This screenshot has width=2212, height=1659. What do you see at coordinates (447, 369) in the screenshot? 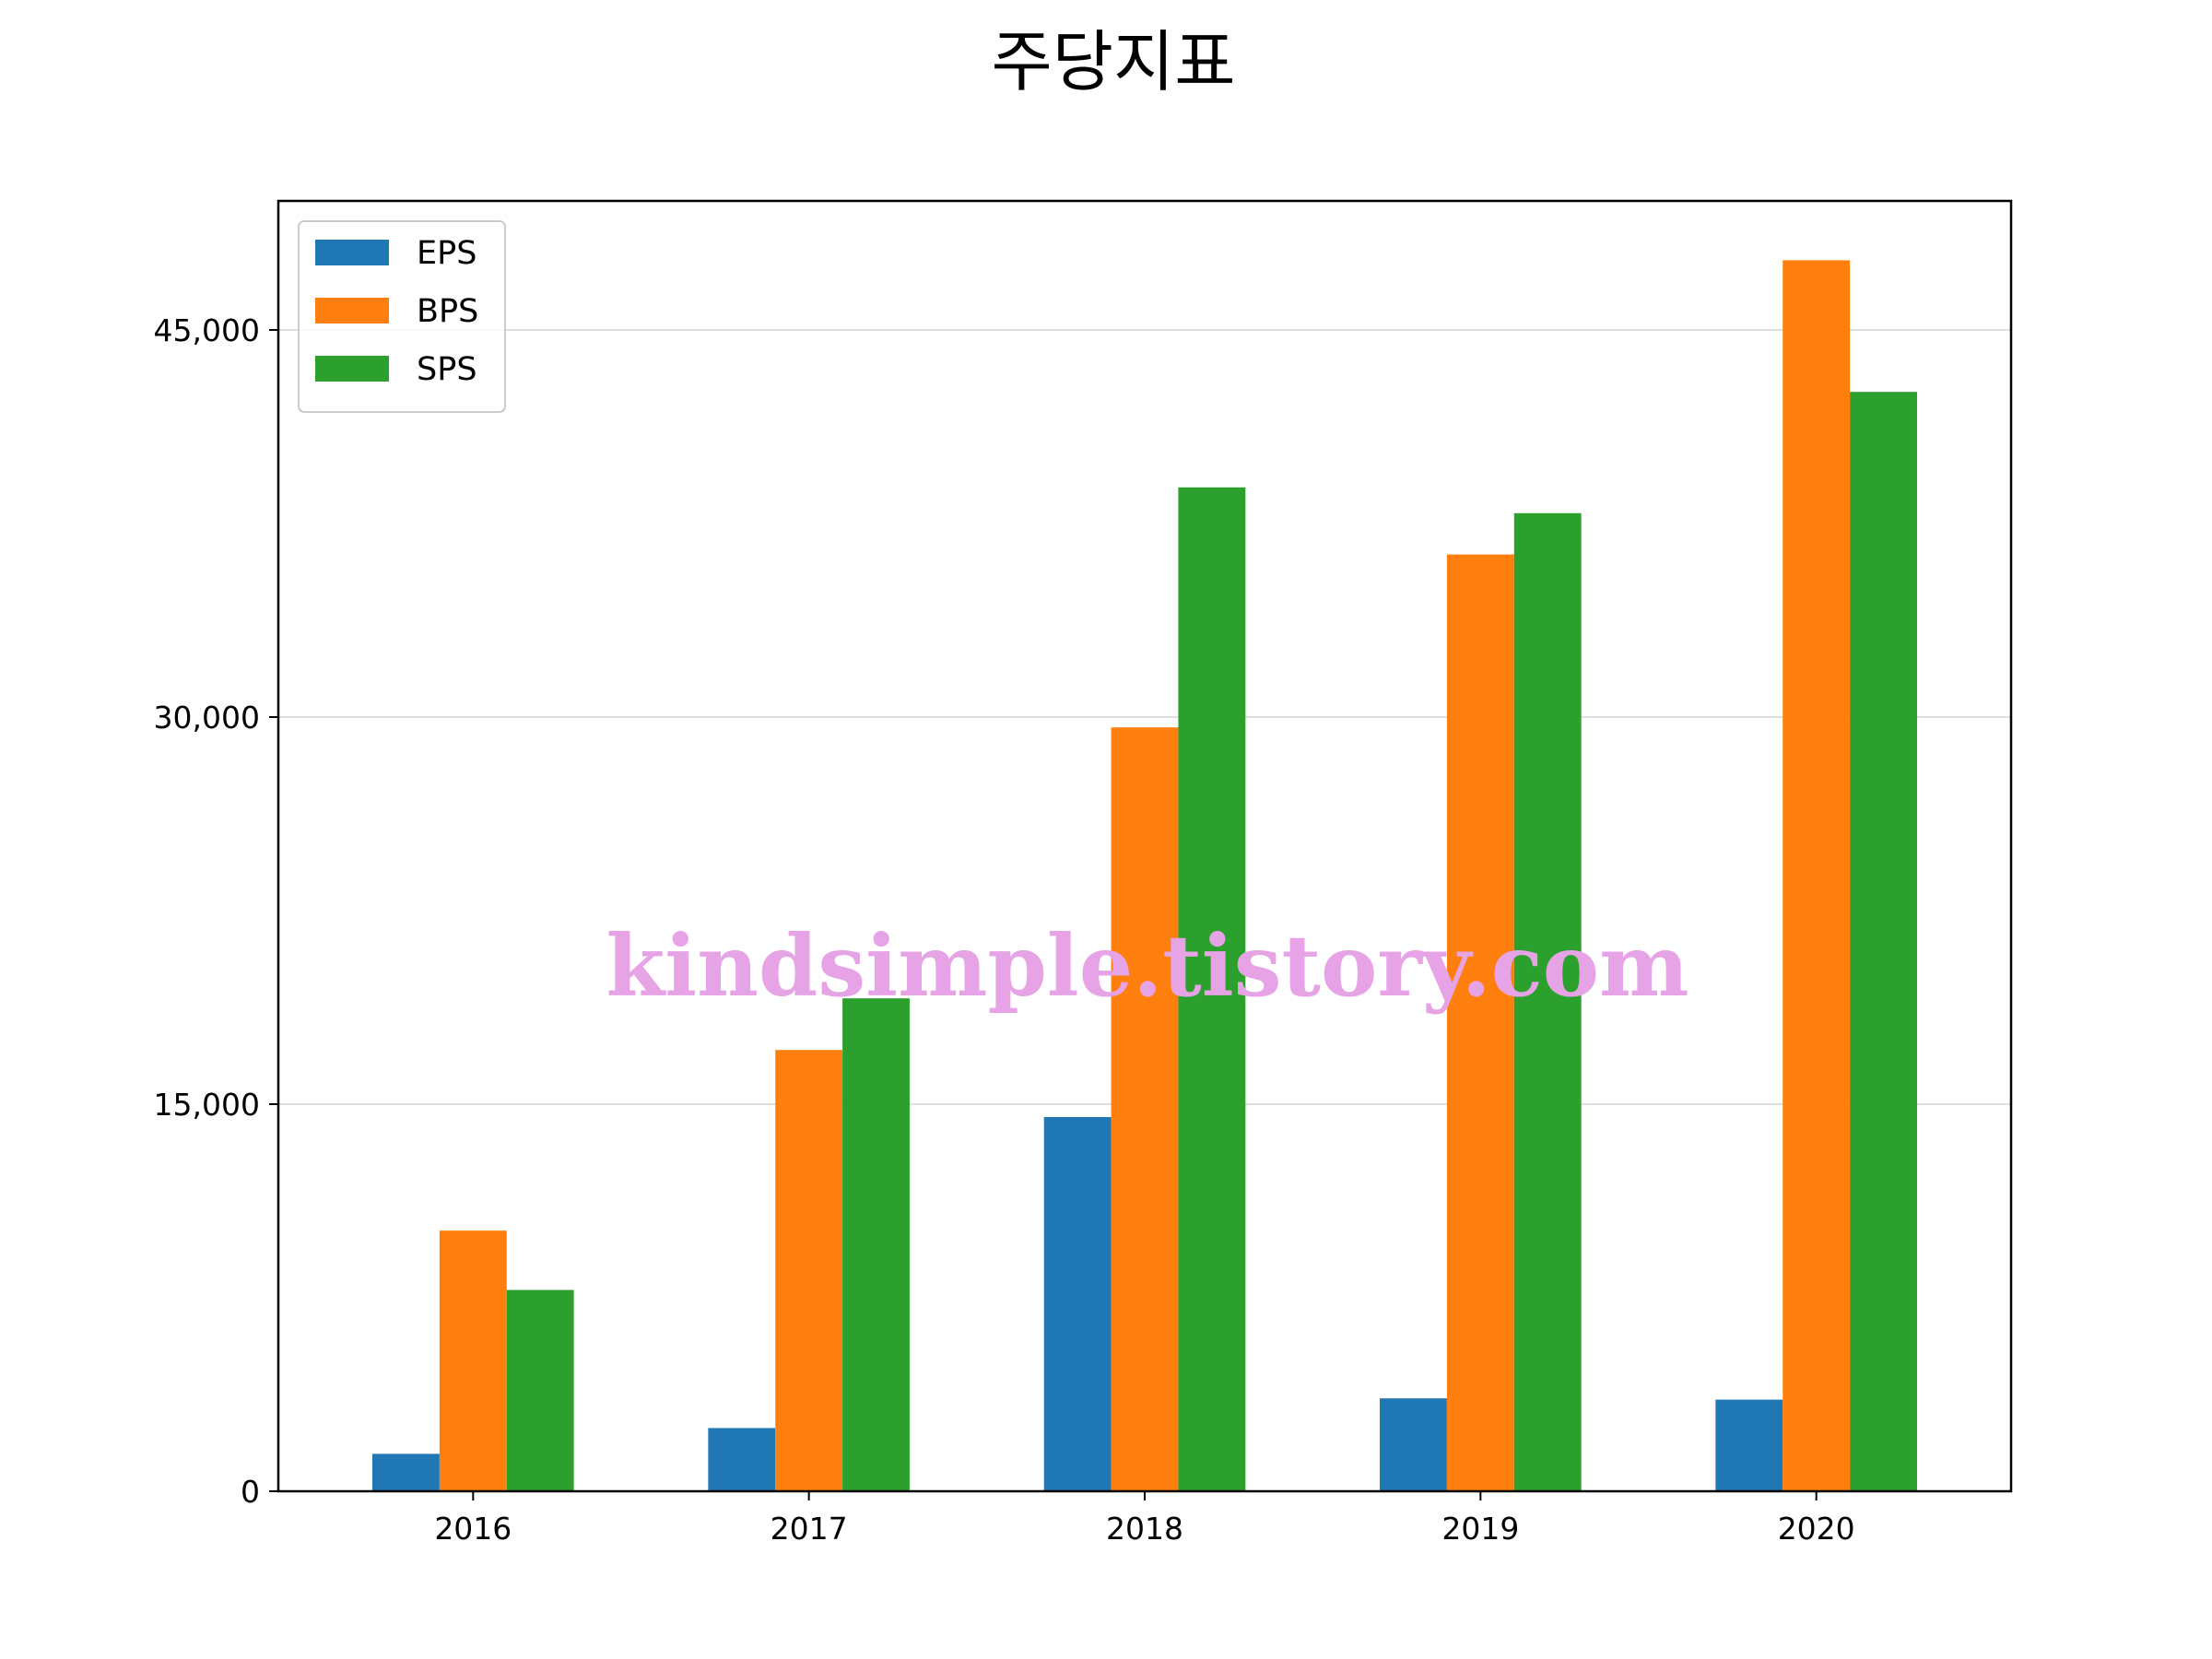
I see `legend-label-sps: SPS` at bounding box center [447, 369].